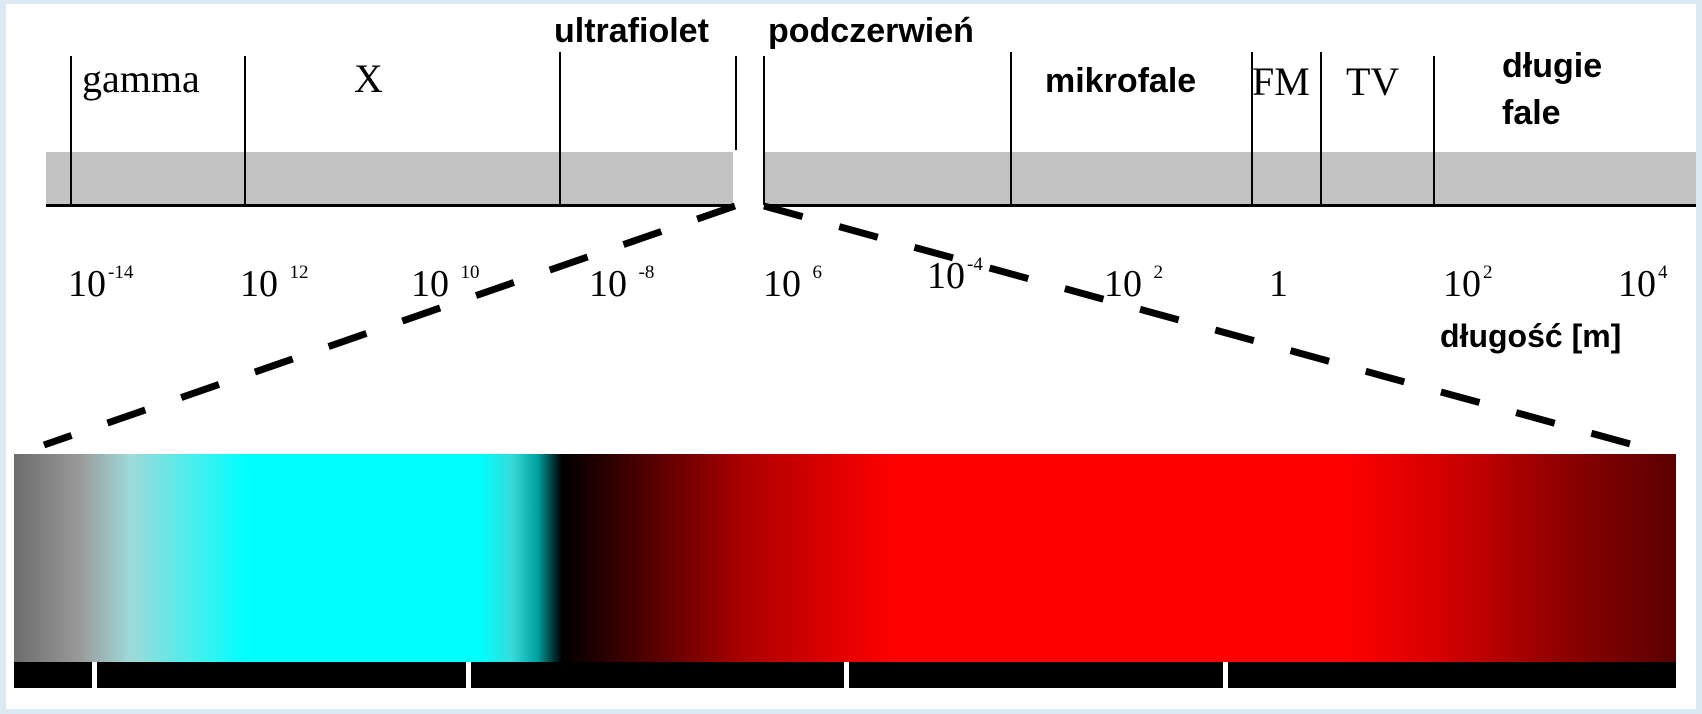  I want to click on zoom-line-left, so click(389, 325).